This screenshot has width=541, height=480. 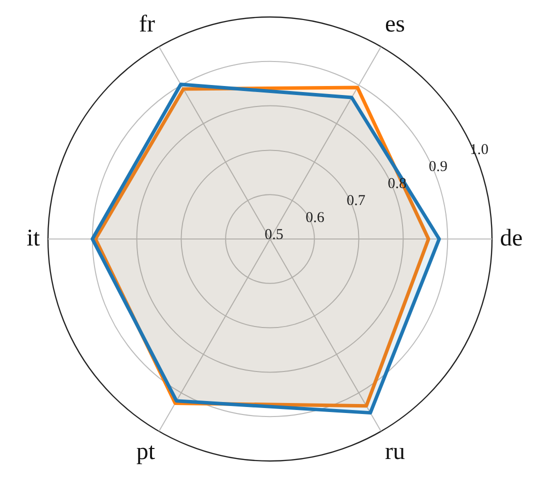 I want to click on y-tick-label: 0.6, so click(x=315, y=218).